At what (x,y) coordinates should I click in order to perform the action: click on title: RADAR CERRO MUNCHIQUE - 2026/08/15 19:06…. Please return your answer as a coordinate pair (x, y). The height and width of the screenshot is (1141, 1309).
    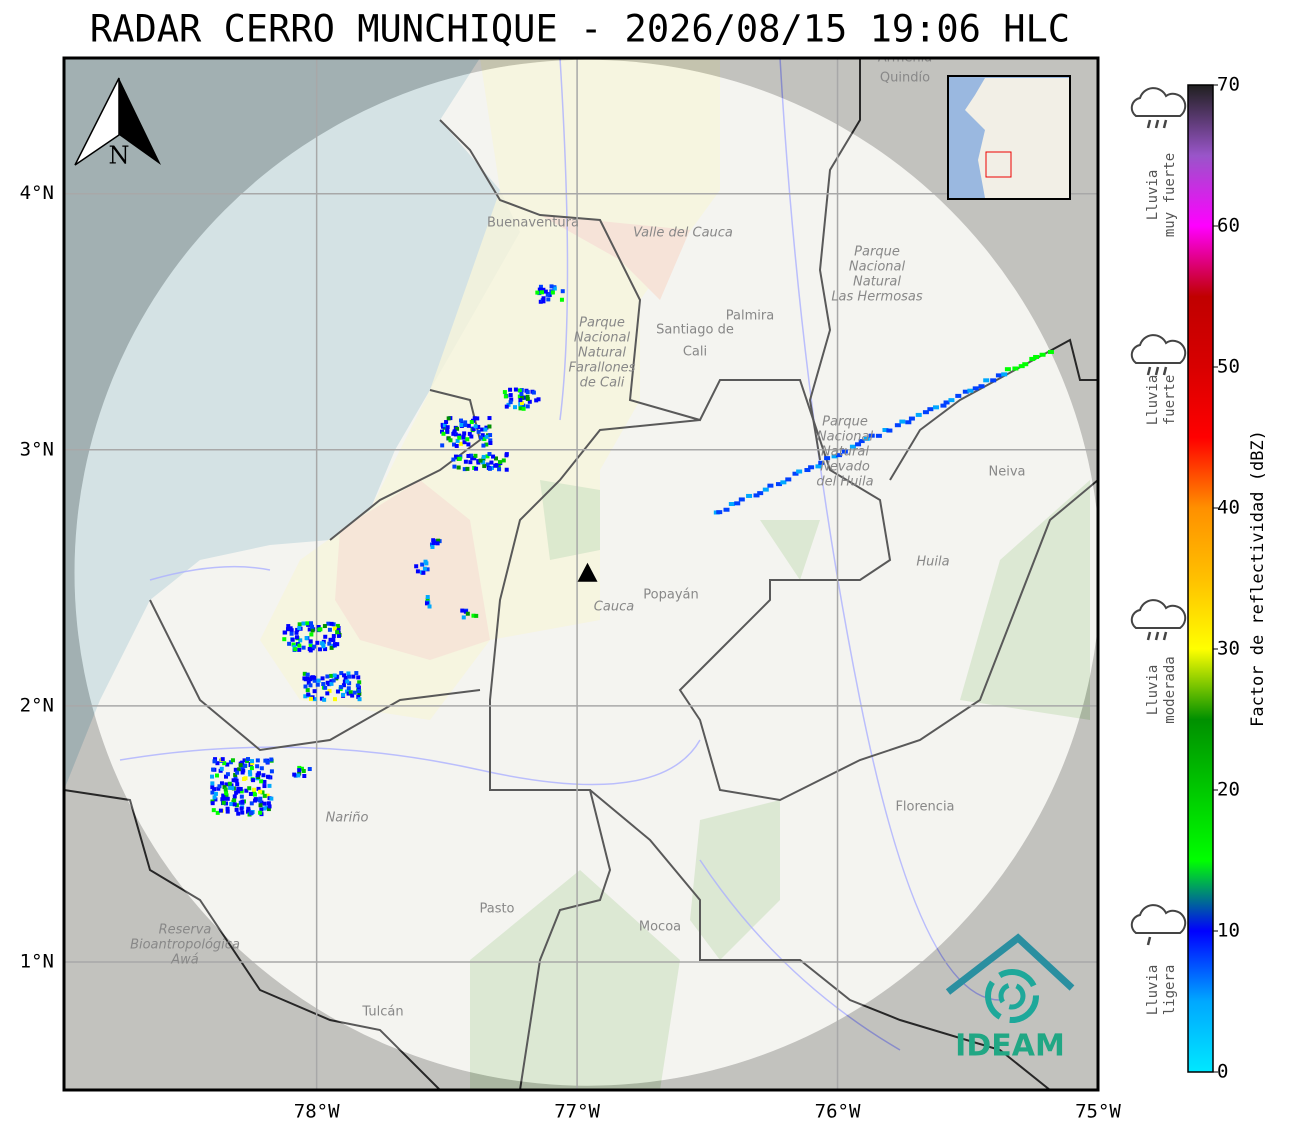
    Looking at the image, I should click on (580, 29).